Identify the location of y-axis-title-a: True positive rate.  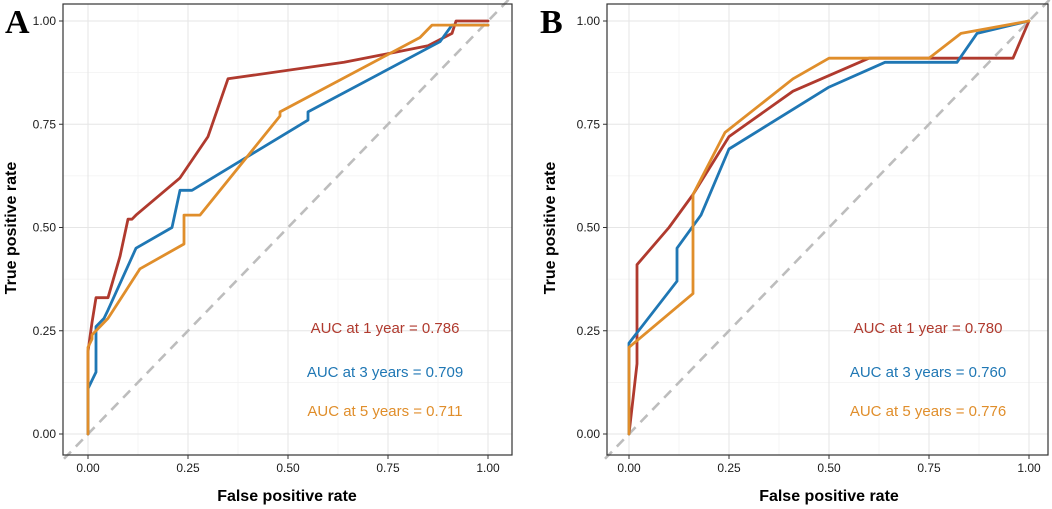
(11, 228).